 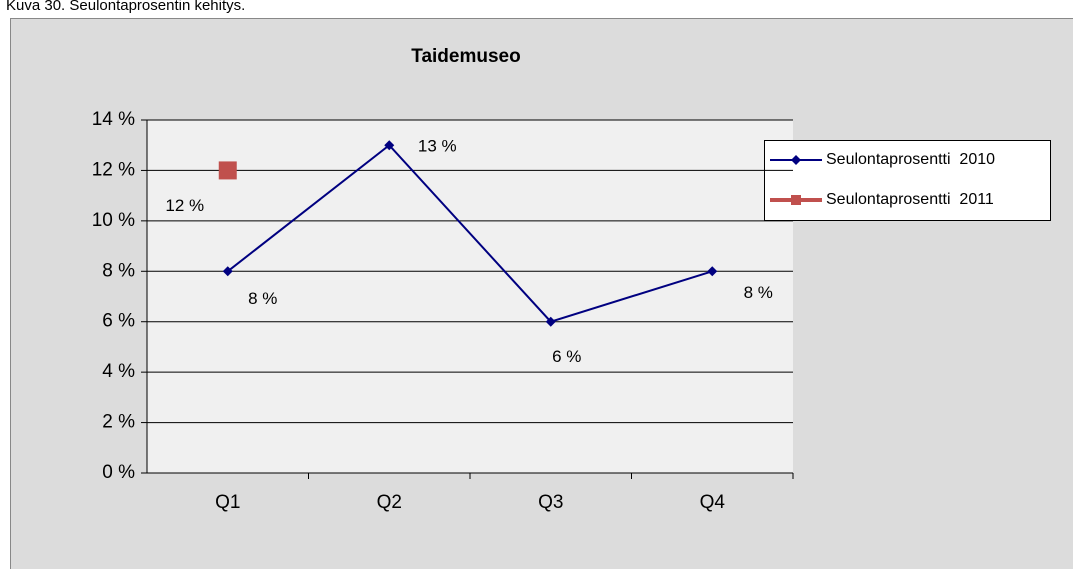 What do you see at coordinates (465, 56) in the screenshot?
I see `chart-title: Taidemuseo` at bounding box center [465, 56].